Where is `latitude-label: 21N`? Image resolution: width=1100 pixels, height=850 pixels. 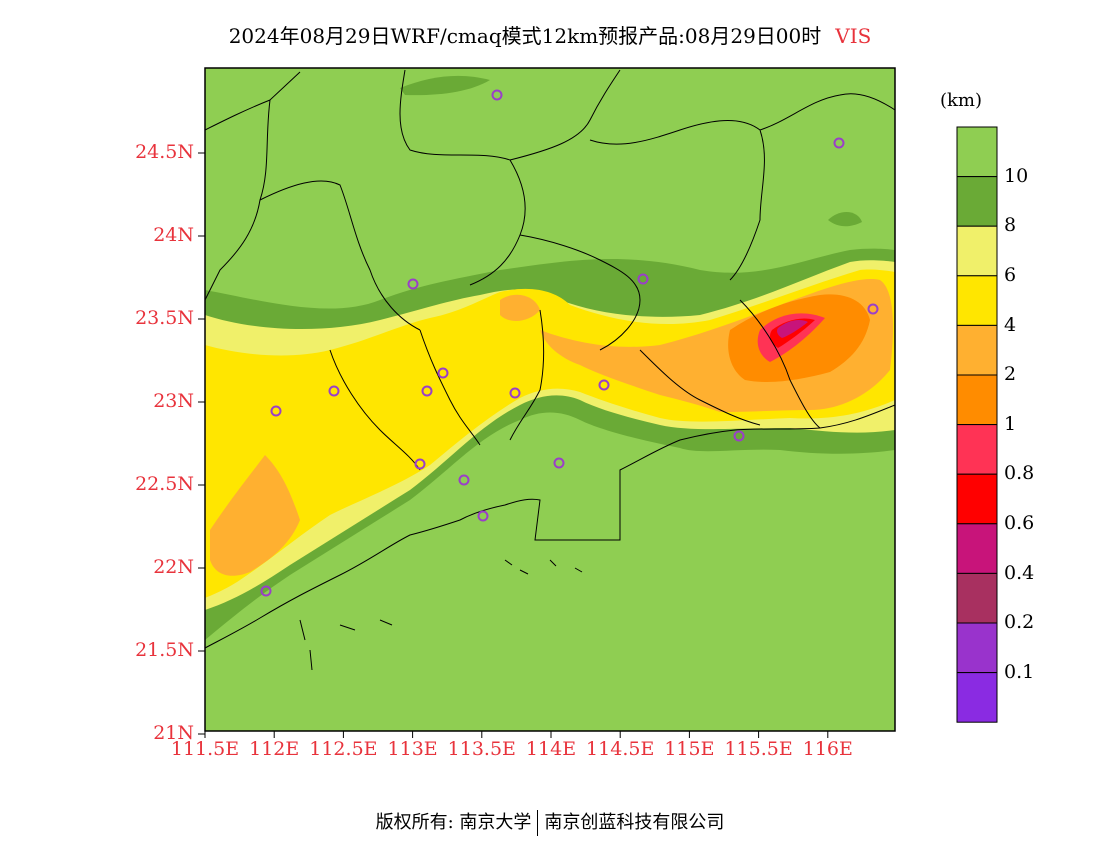
latitude-label: 21N is located at coordinates (173, 733).